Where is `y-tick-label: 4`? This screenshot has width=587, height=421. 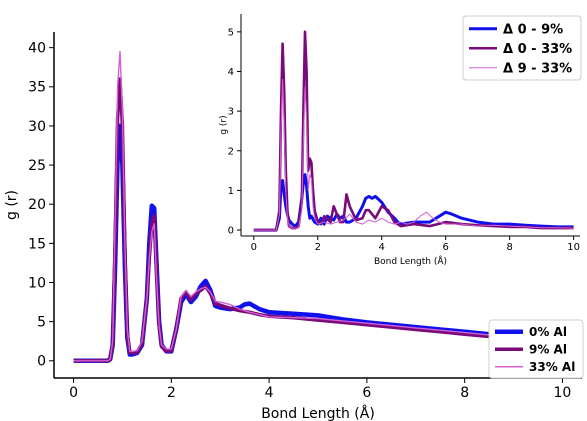 y-tick-label: 4 is located at coordinates (231, 72).